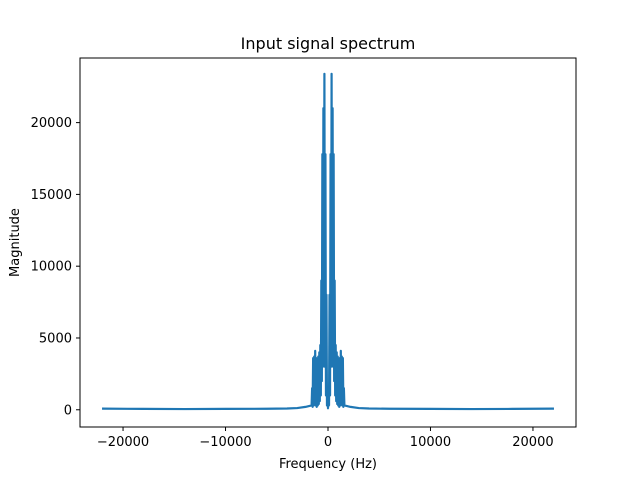  Describe the element at coordinates (51, 195) in the screenshot. I see `y-tick-label: 15000` at that location.